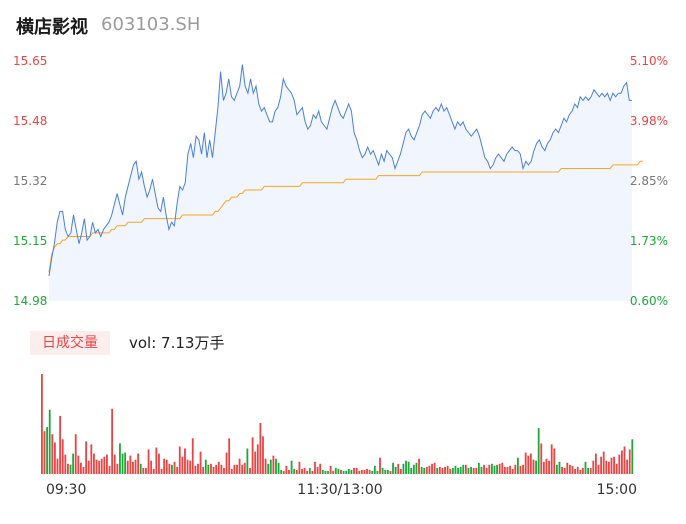 The width and height of the screenshot is (686, 524). I want to click on volume-badge: 日成交量, so click(70, 343).